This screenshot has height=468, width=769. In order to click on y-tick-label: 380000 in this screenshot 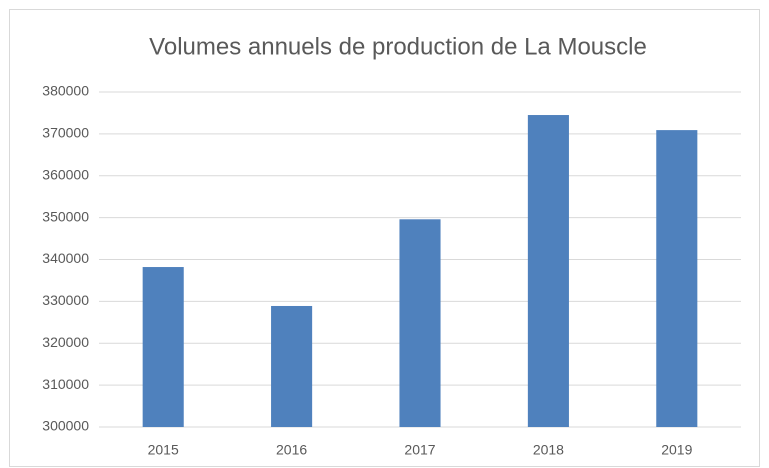, I will do `click(65, 91)`.